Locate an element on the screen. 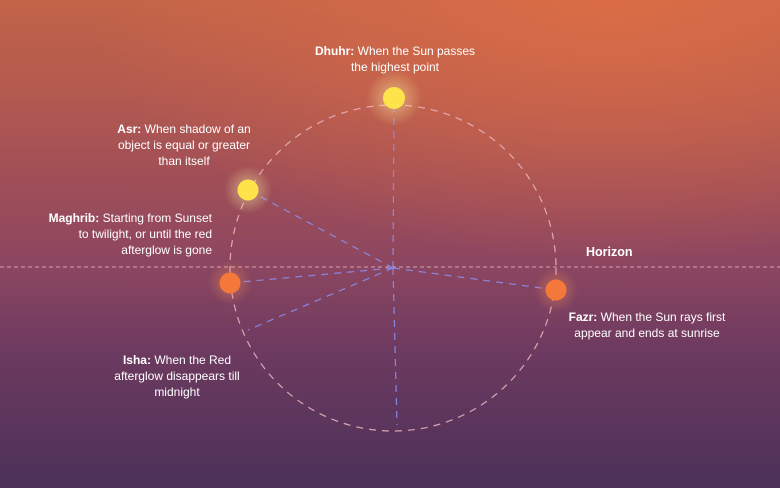  radial-line-fazr is located at coordinates (474, 279).